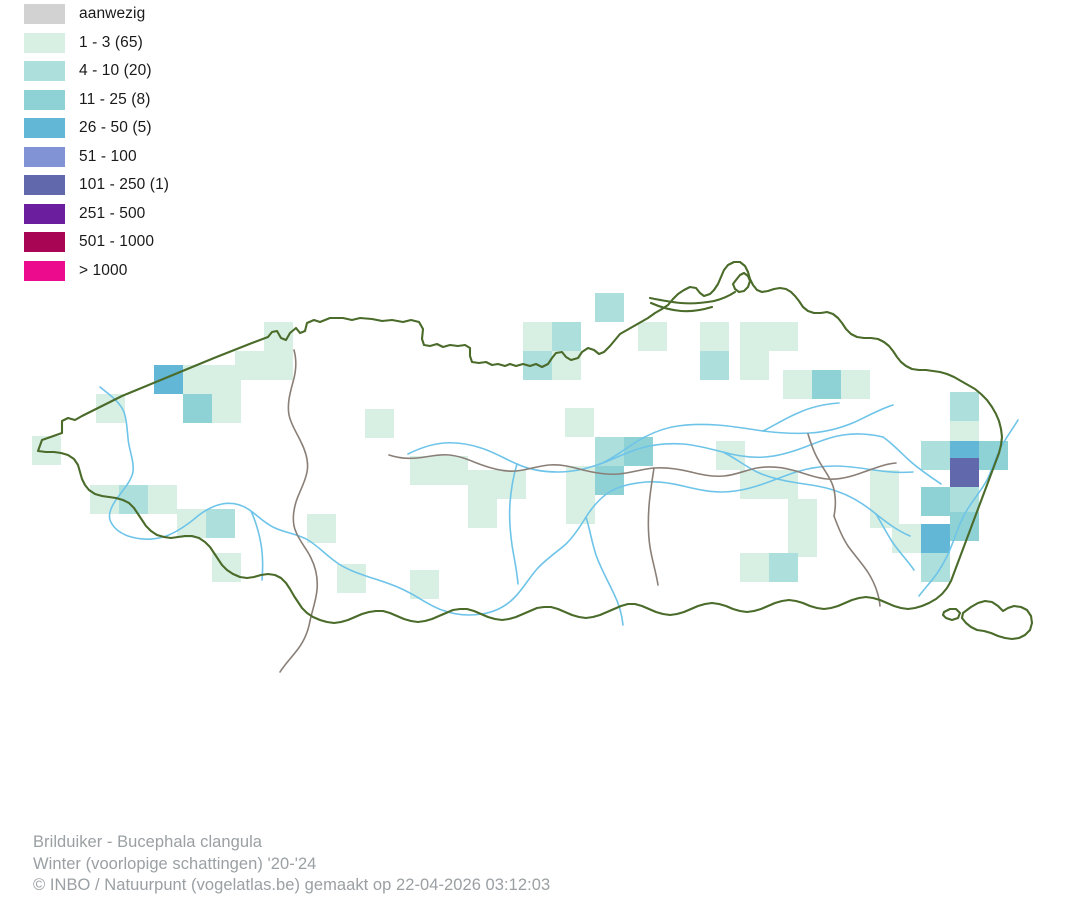  I want to click on legend-row: 11 - 25 (8), so click(150, 100).